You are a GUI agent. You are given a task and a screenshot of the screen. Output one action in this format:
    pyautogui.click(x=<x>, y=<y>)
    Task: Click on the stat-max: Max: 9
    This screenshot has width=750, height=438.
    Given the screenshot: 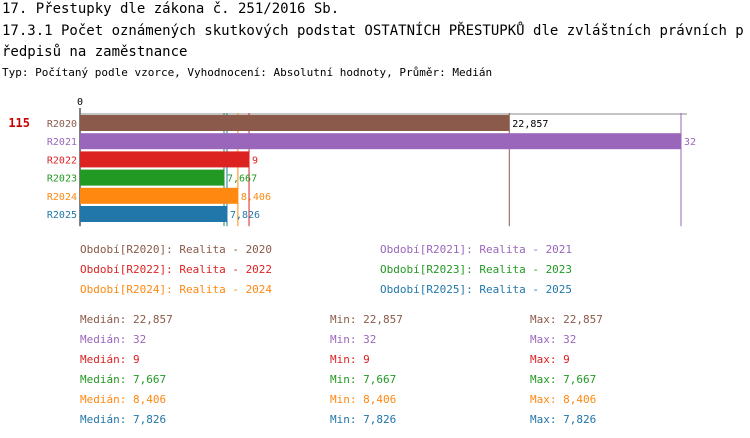 What is the action you would take?
    pyautogui.click(x=550, y=359)
    